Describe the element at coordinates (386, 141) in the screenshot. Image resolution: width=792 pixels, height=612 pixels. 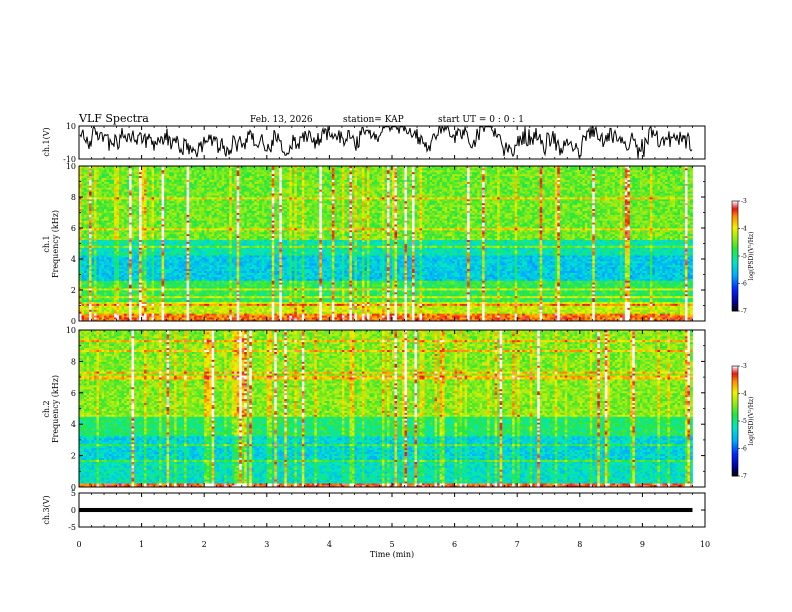
I see `ch1-waveform-line` at that location.